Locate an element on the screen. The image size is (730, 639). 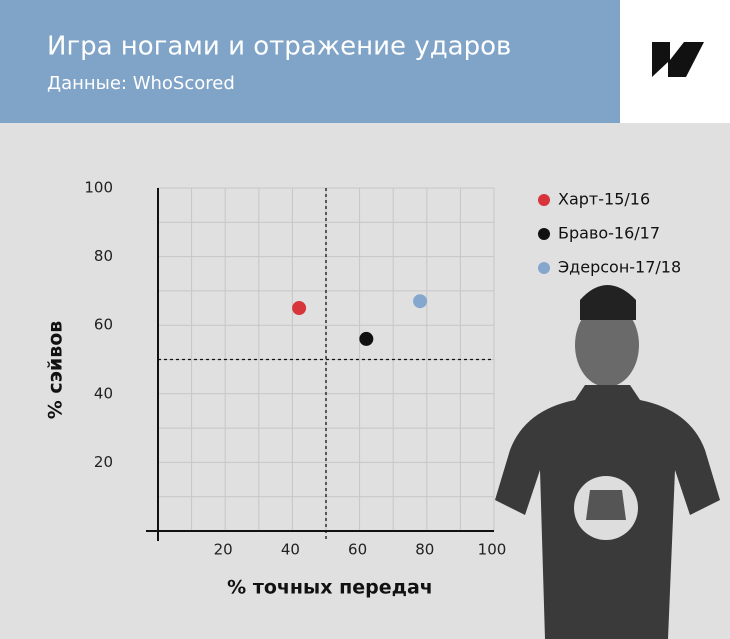
y-tick-label: 60 is located at coordinates (103, 325).